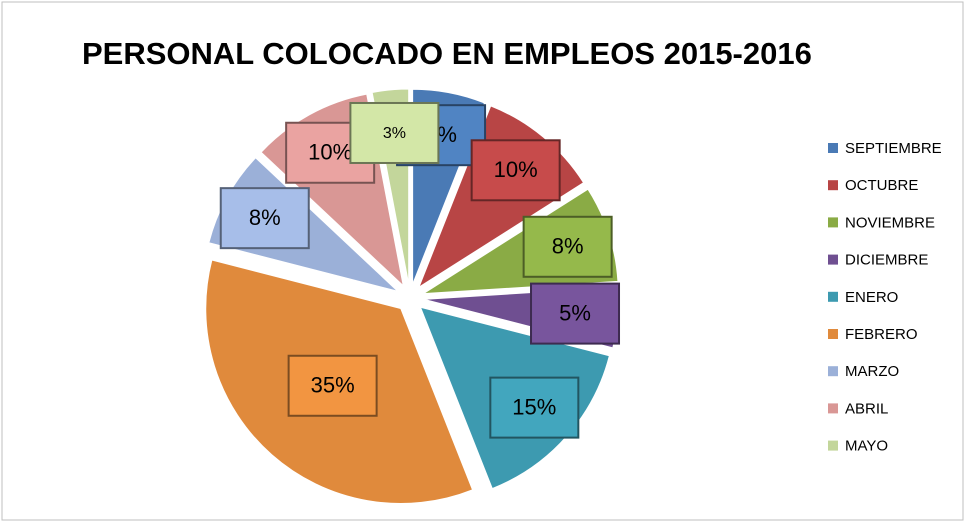 The height and width of the screenshot is (523, 966). Describe the element at coordinates (890, 222) in the screenshot. I see `legend-label: NOVIEMBRE` at that location.